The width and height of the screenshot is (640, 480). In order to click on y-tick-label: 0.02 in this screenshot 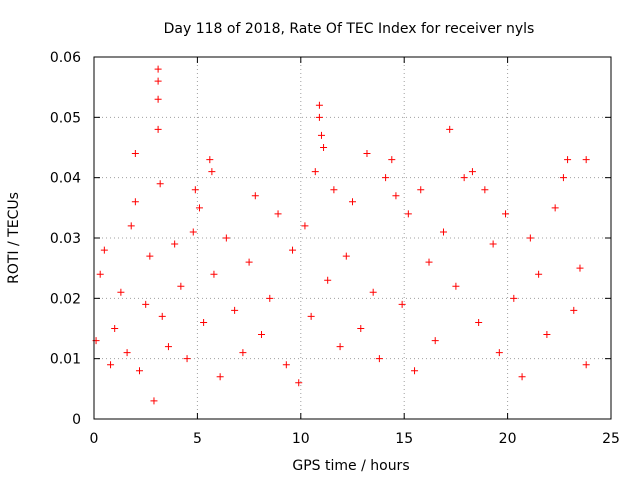, I will do `click(65, 299)`.